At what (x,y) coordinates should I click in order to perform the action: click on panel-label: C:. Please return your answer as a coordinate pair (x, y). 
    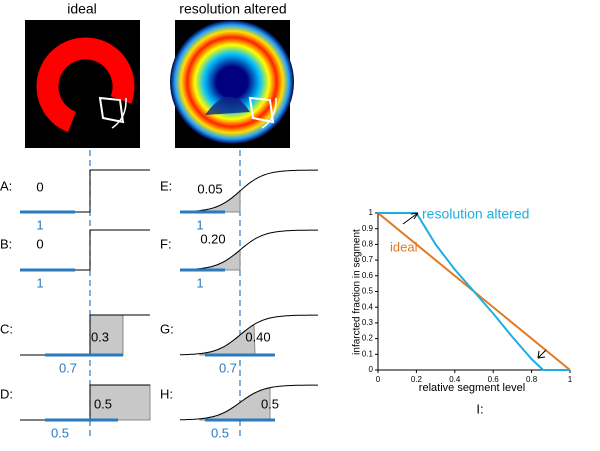
    Looking at the image, I should click on (6, 328).